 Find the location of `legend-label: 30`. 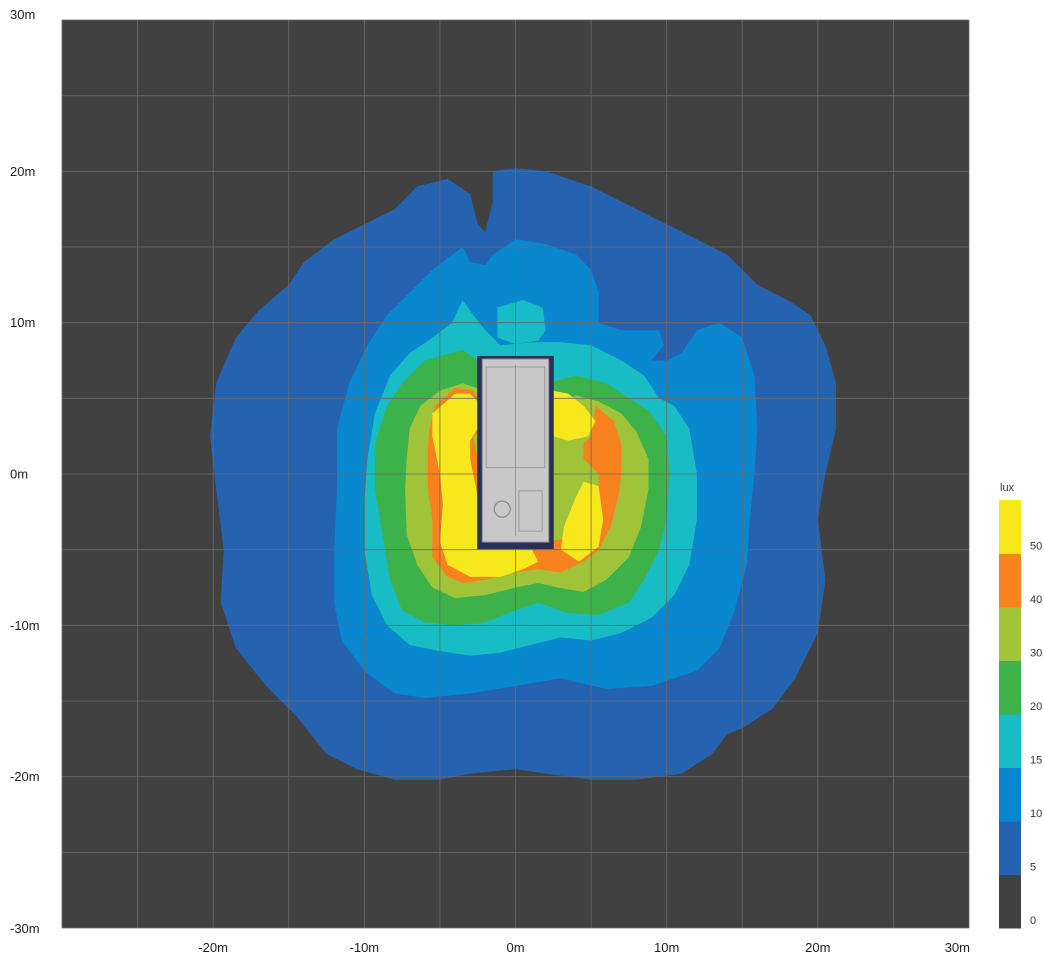

legend-label: 30 is located at coordinates (1036, 654).